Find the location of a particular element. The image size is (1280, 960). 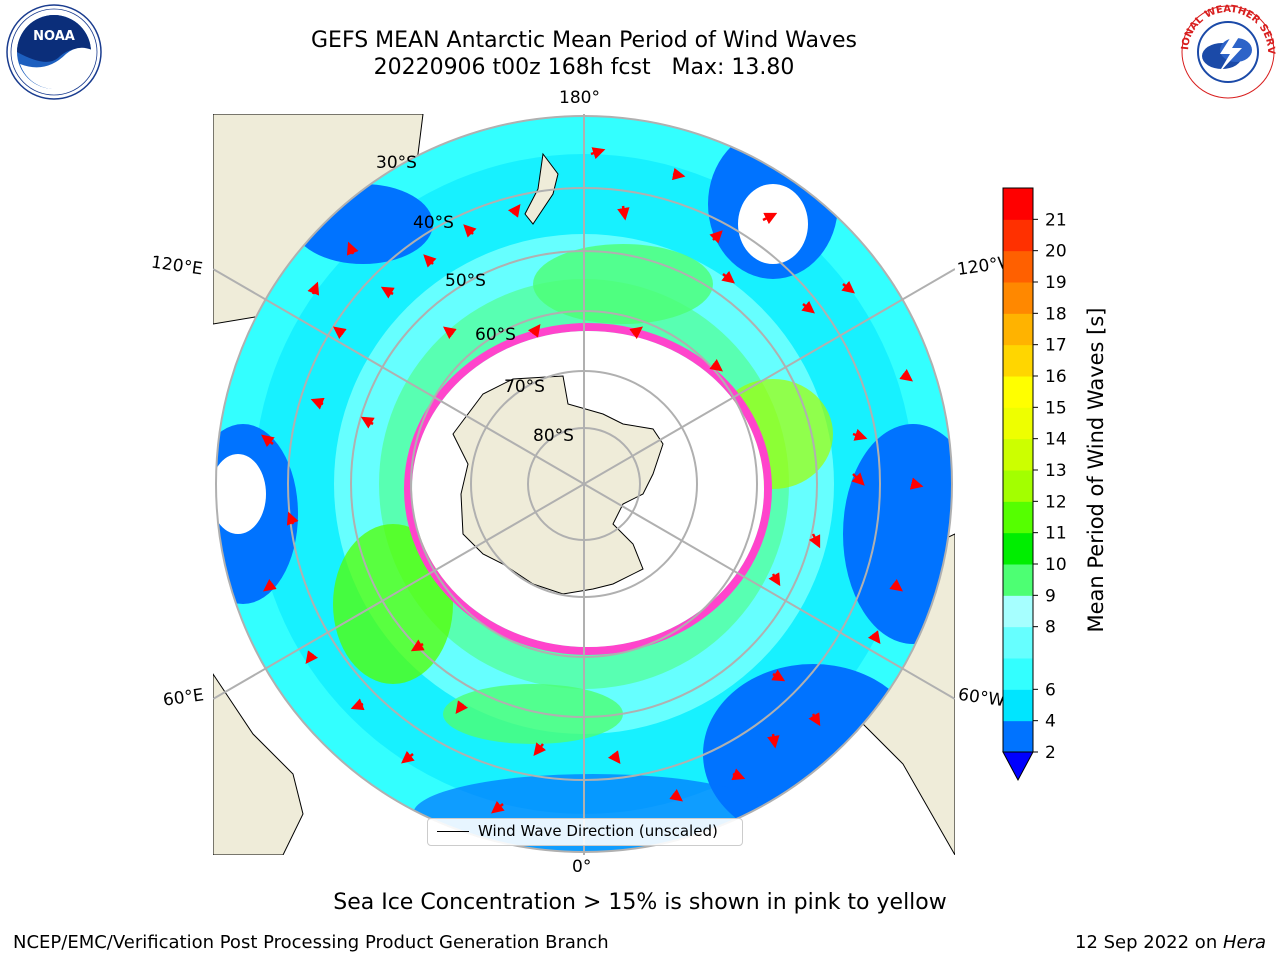

colorbar-tick-label: 15 is located at coordinates (1056, 408).